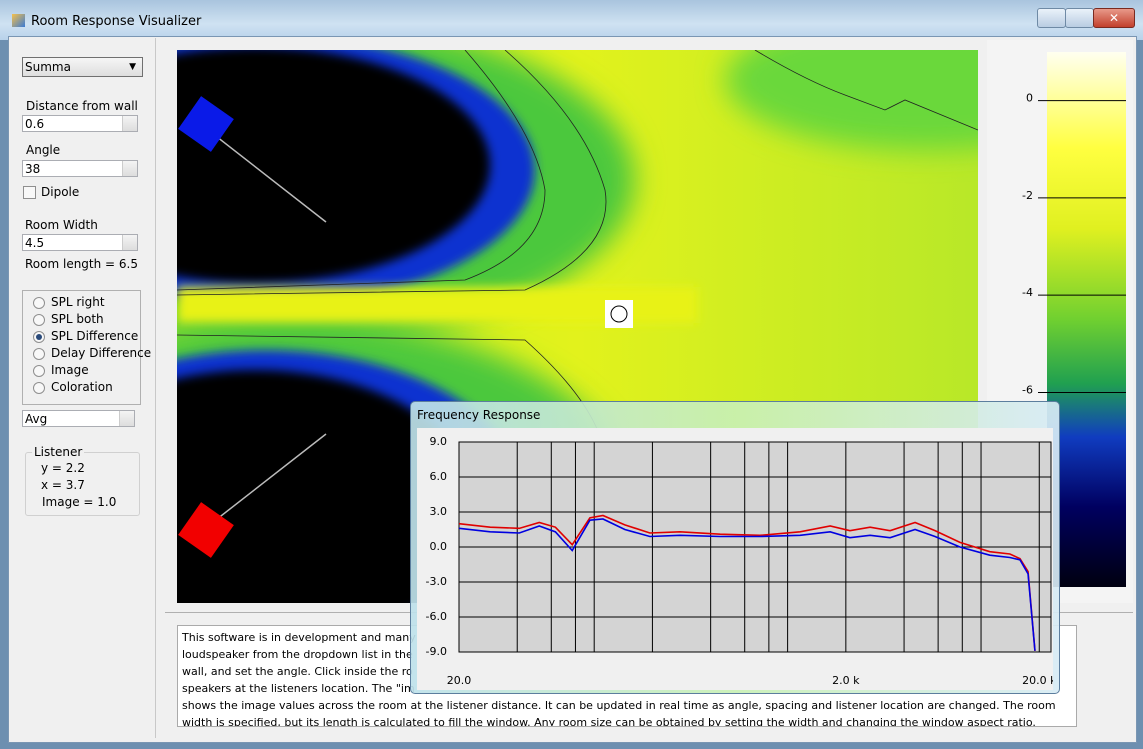 The image size is (1143, 749). What do you see at coordinates (1029, 98) in the screenshot?
I see `colorbar-label: 0` at bounding box center [1029, 98].